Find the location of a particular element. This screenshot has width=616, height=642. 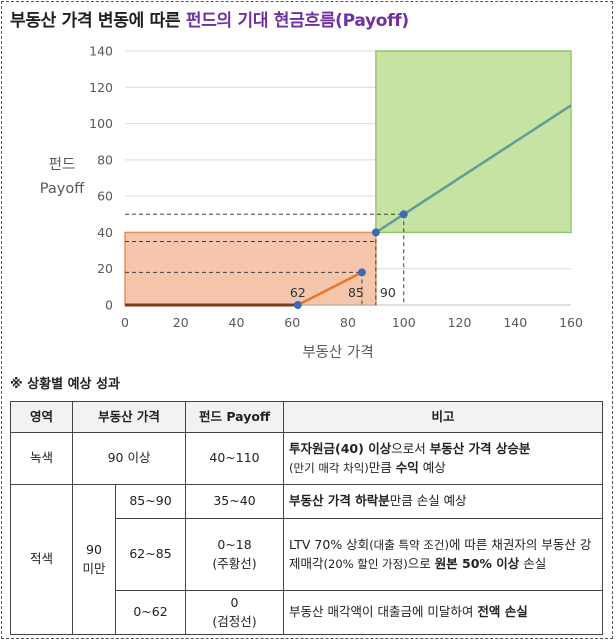

x-tick-label-0: 0 is located at coordinates (125, 322).